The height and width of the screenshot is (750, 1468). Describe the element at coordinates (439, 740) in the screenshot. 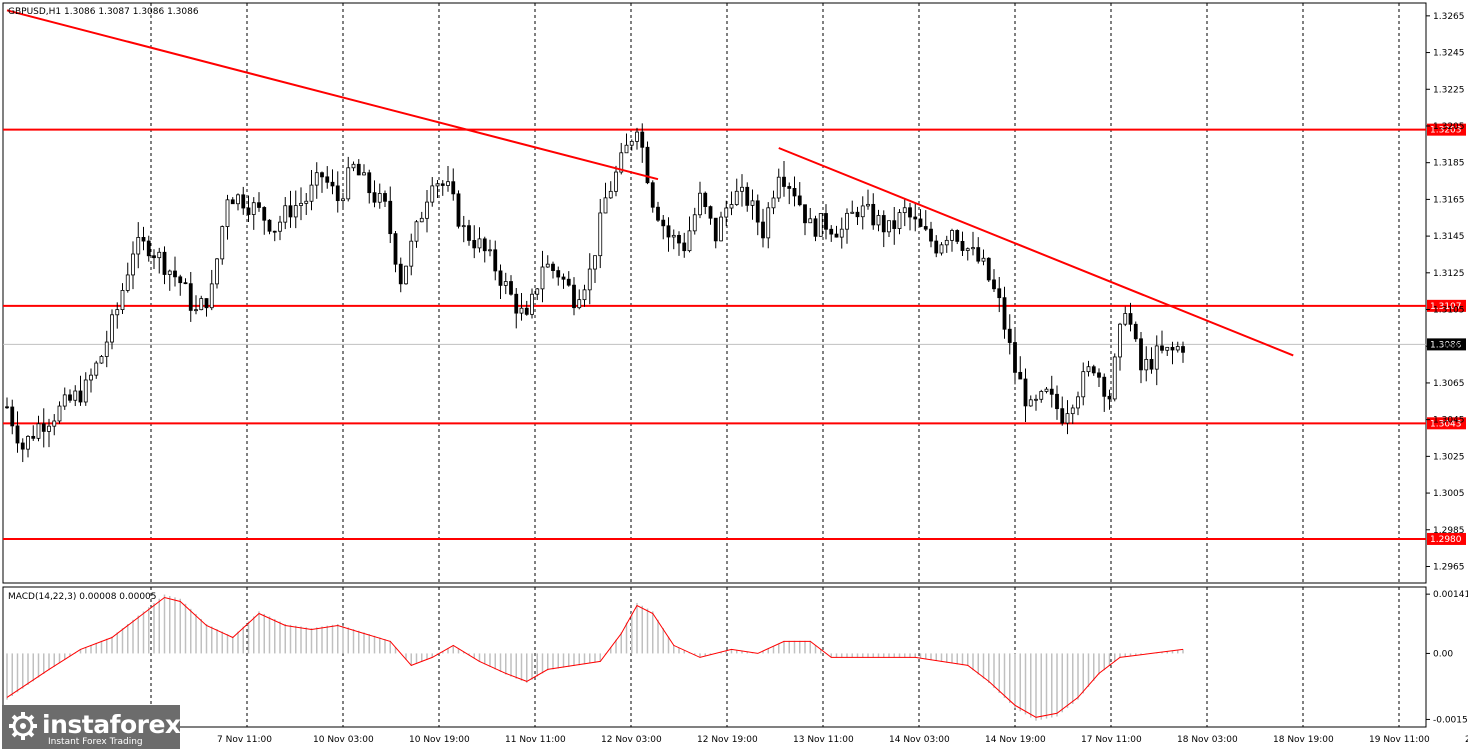

I see `time-tick-label: 10 Nov 19:00` at that location.